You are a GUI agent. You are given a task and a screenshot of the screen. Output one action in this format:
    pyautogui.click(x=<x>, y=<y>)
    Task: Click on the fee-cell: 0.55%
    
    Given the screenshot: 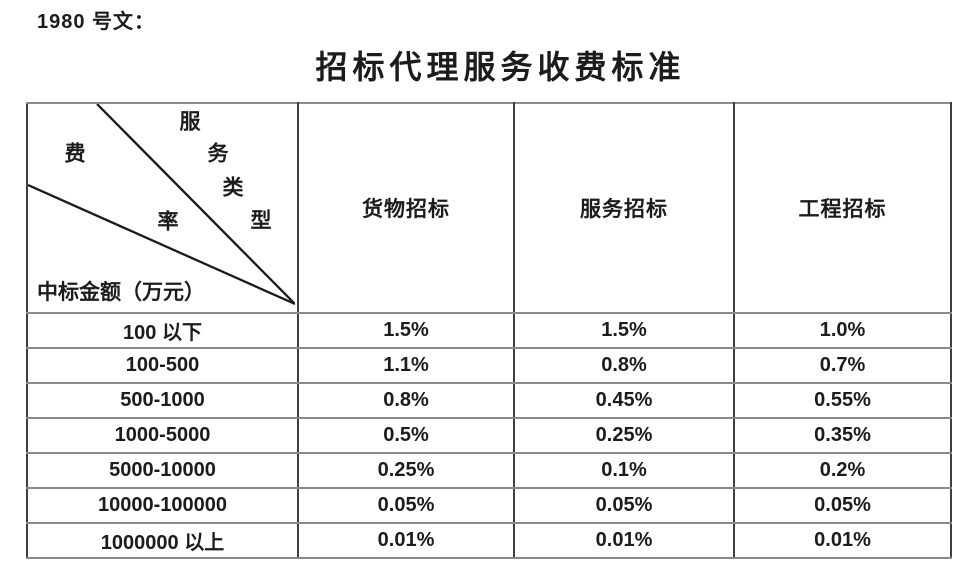 What is the action you would take?
    pyautogui.click(x=842, y=400)
    